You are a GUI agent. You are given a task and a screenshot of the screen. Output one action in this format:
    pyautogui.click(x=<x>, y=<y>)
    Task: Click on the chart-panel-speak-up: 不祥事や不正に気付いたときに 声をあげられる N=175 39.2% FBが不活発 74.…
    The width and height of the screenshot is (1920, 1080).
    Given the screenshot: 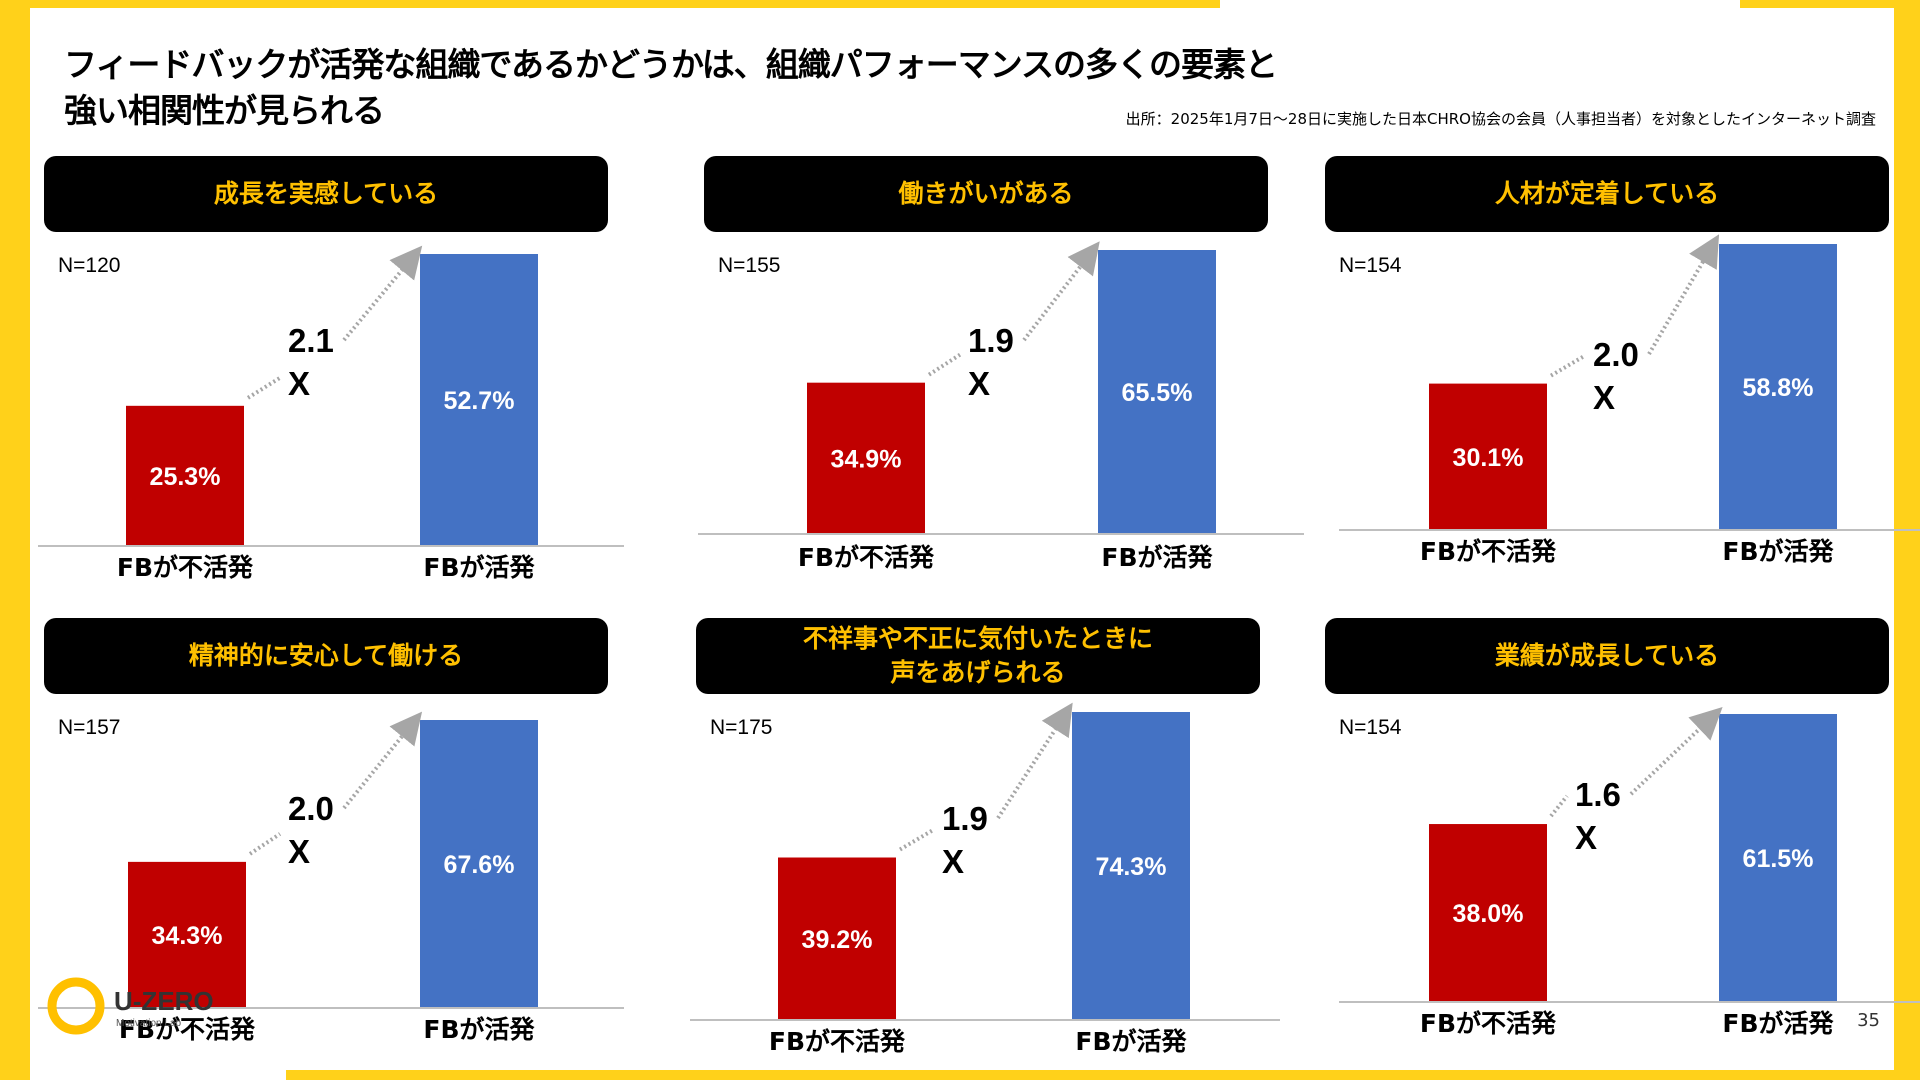 What is the action you would take?
    pyautogui.click(x=993, y=838)
    